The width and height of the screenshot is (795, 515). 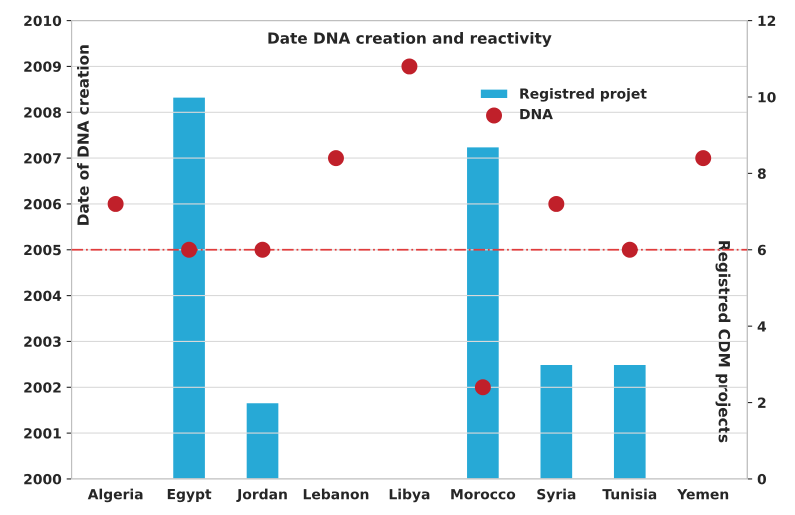 What do you see at coordinates (42, 66) in the screenshot?
I see `y-tick-label: 2009` at bounding box center [42, 66].